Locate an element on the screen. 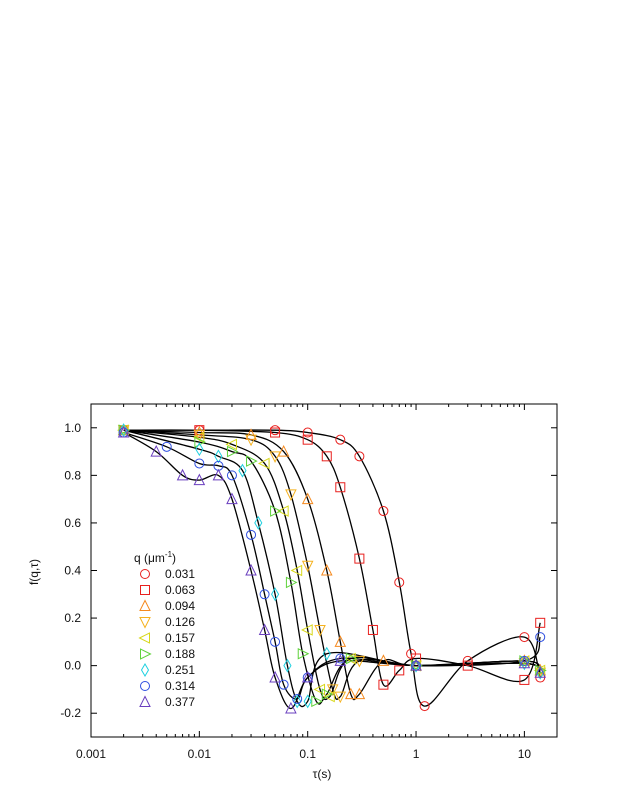  legend-label-0.094: 0.094 is located at coordinates (180, 606).